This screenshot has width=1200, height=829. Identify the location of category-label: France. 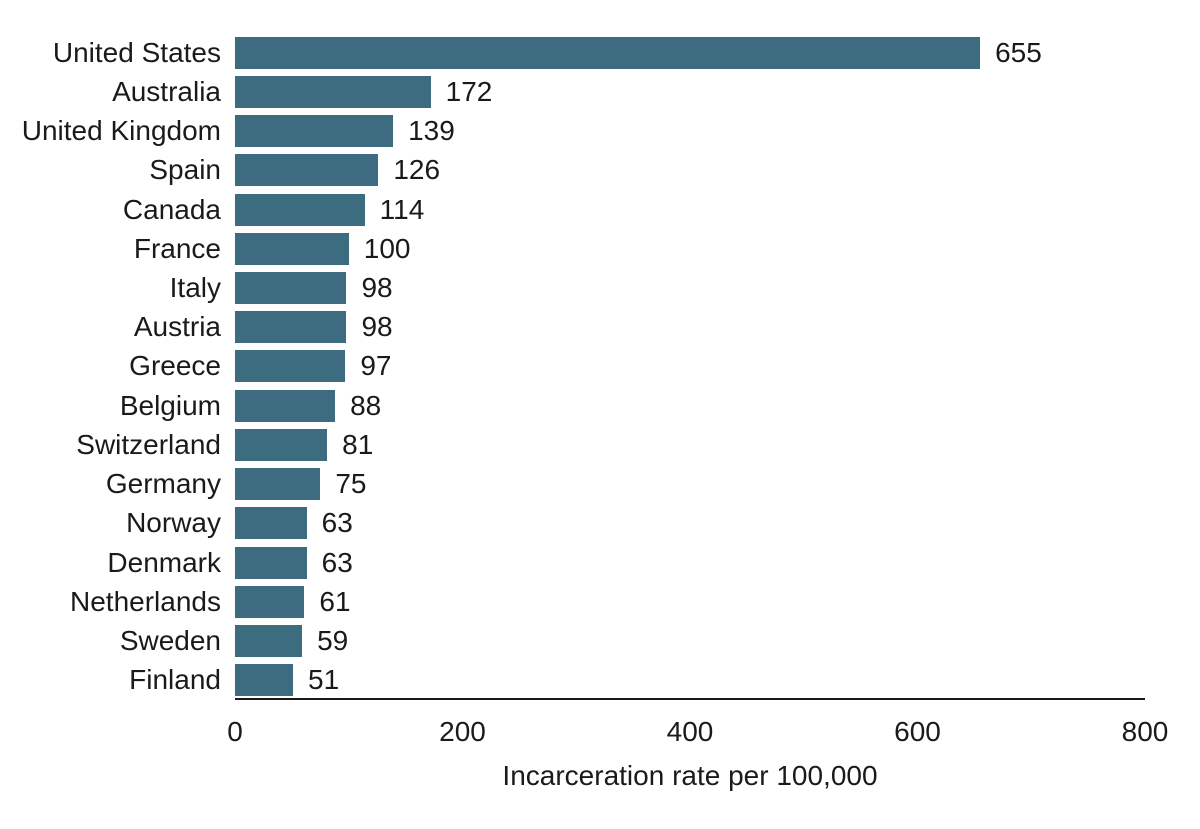
(177, 248).